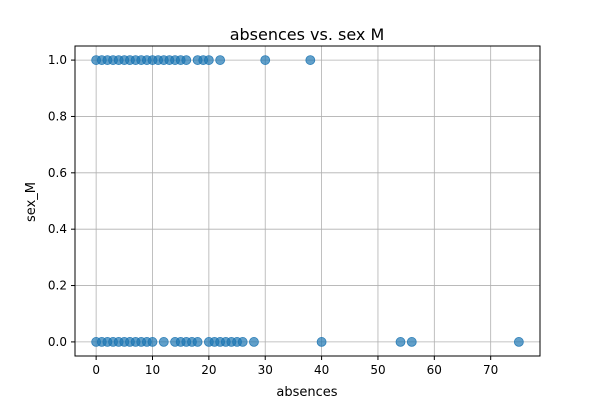 This screenshot has width=600, height=404. What do you see at coordinates (57, 60) in the screenshot?
I see `y-tick-label: 1.0` at bounding box center [57, 60].